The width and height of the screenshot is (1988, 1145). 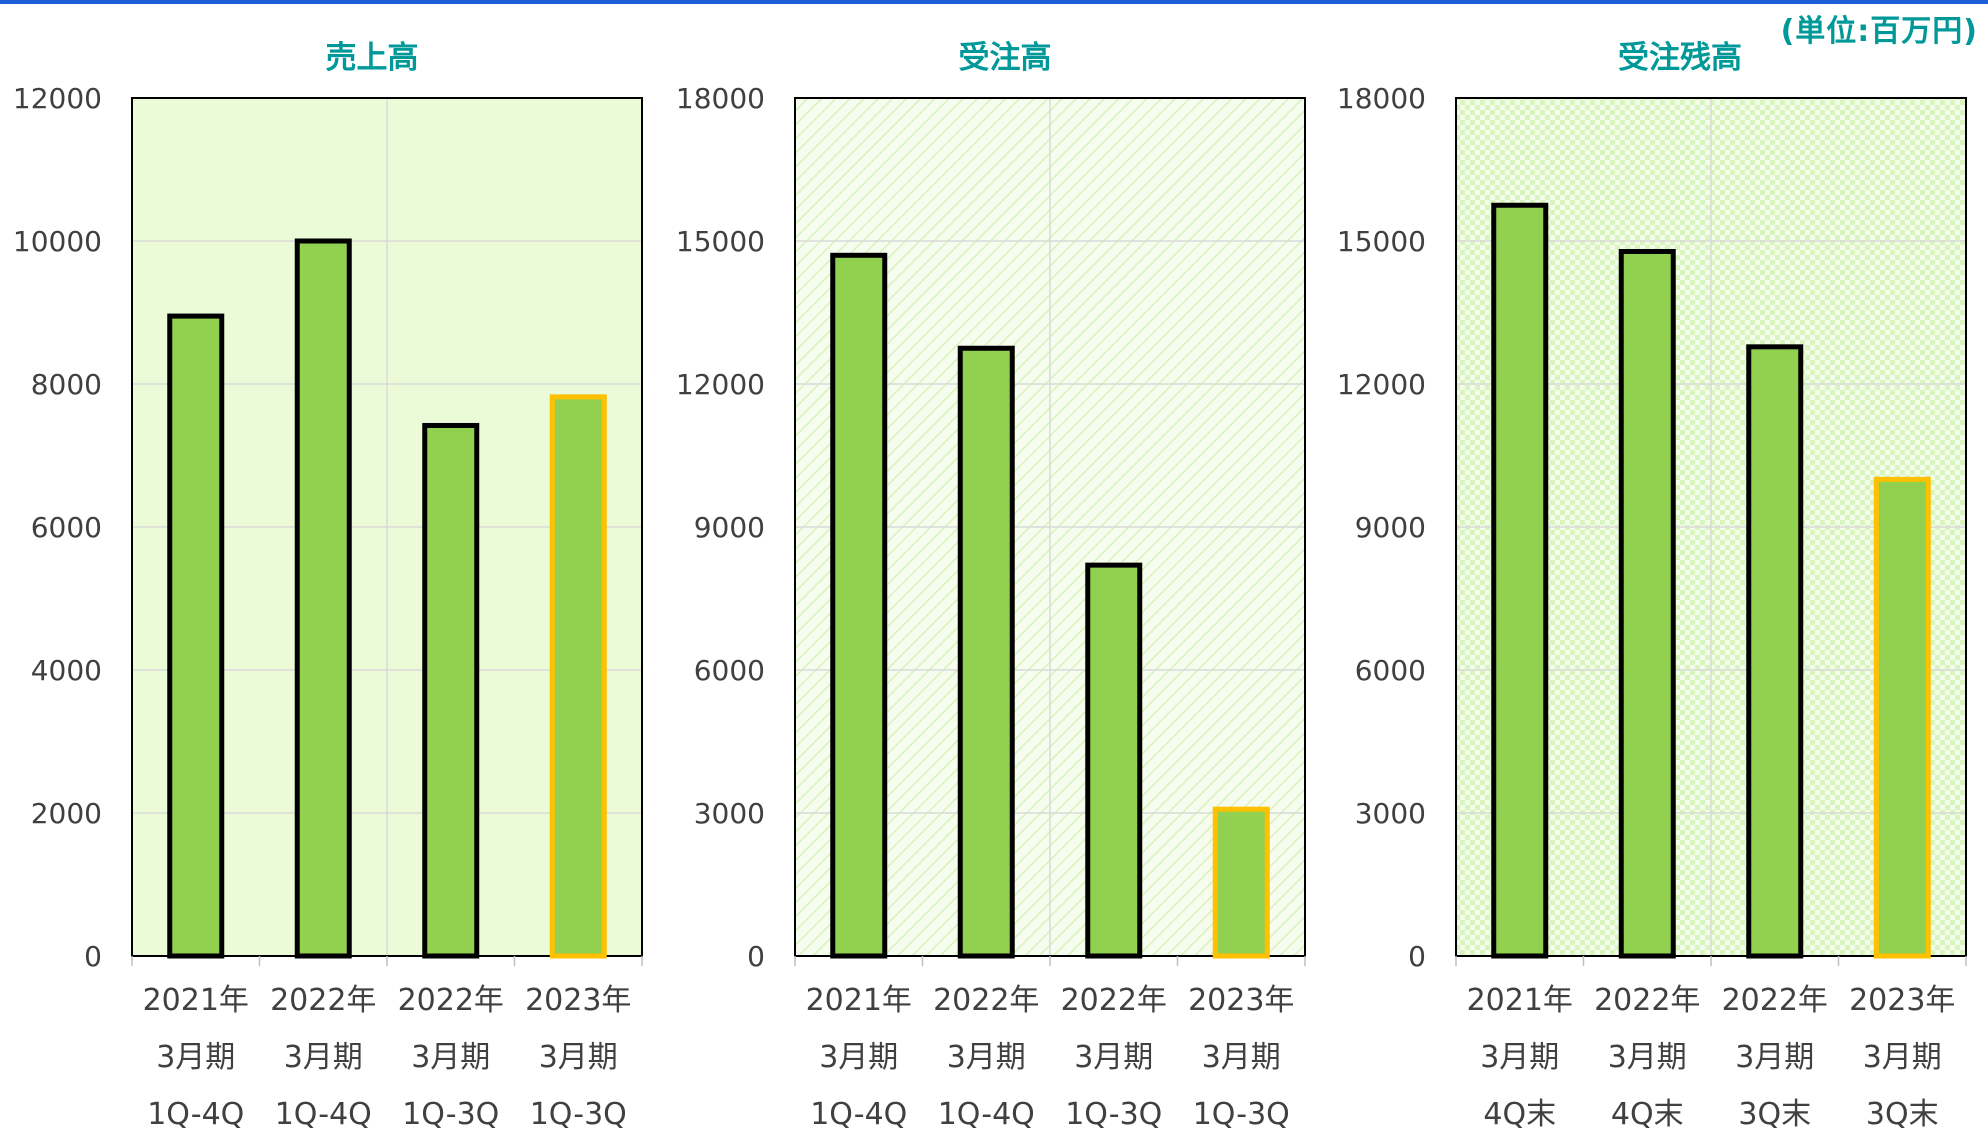 What do you see at coordinates (372, 58) in the screenshot?
I see `chart-title: 売上高` at bounding box center [372, 58].